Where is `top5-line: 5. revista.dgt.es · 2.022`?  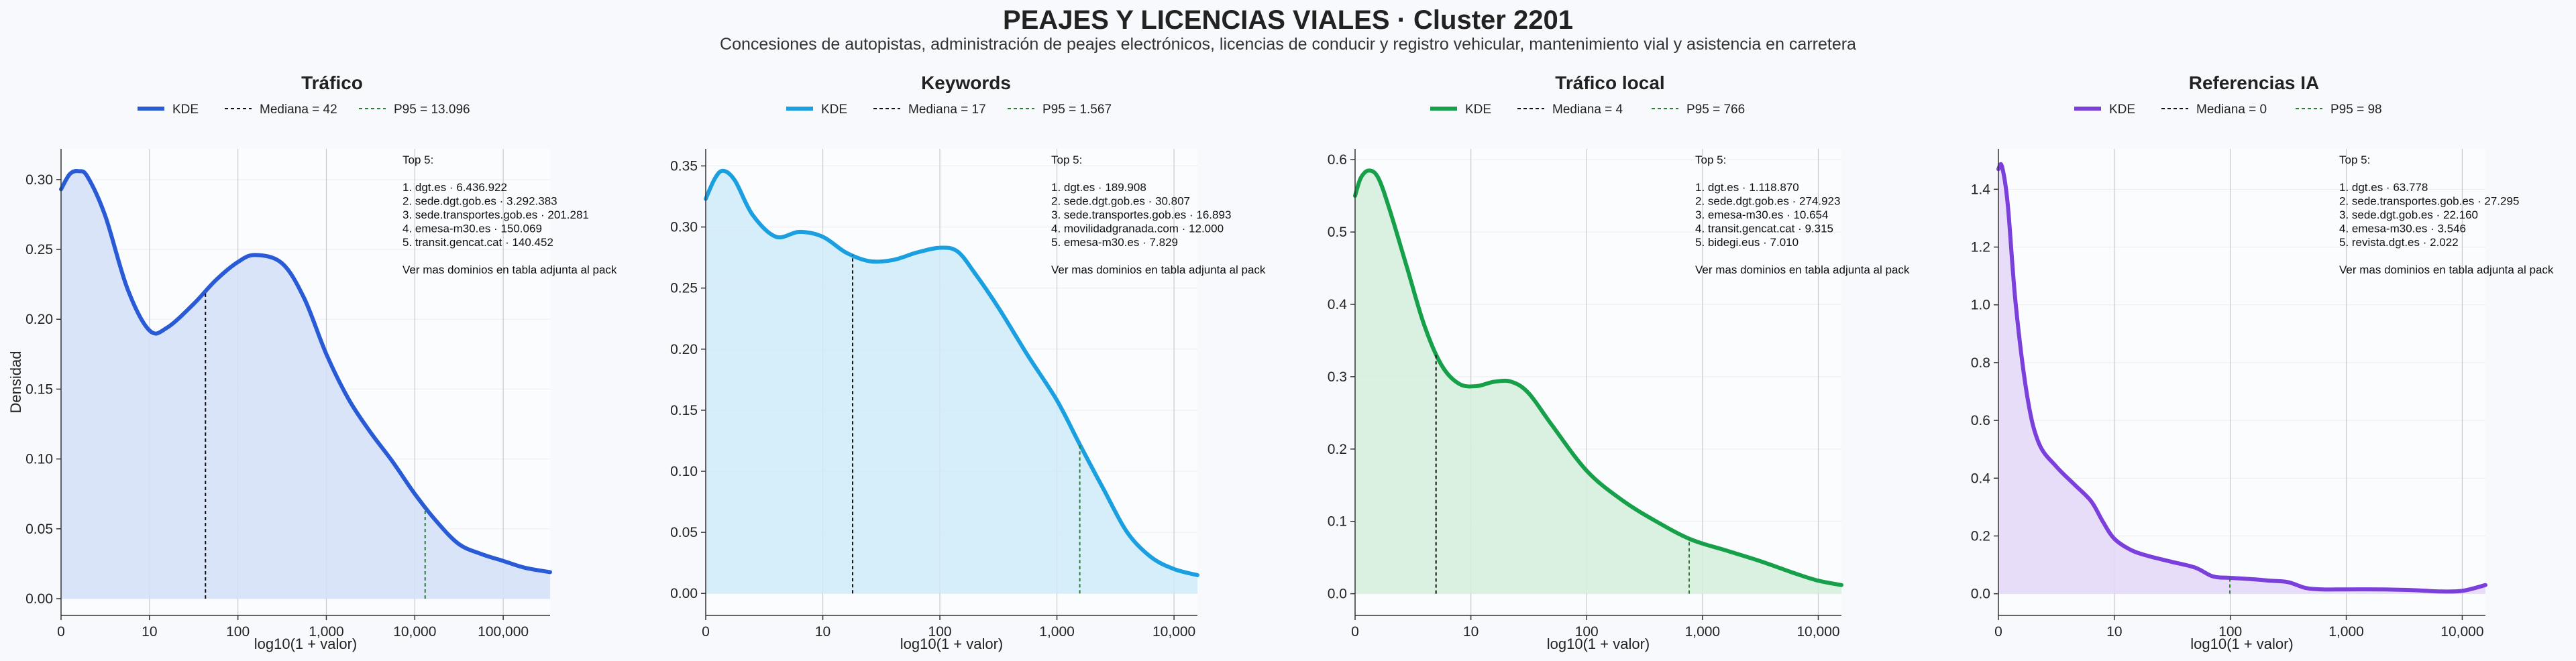
top5-line: 5. revista.dgt.es · 2.022 is located at coordinates (2399, 242).